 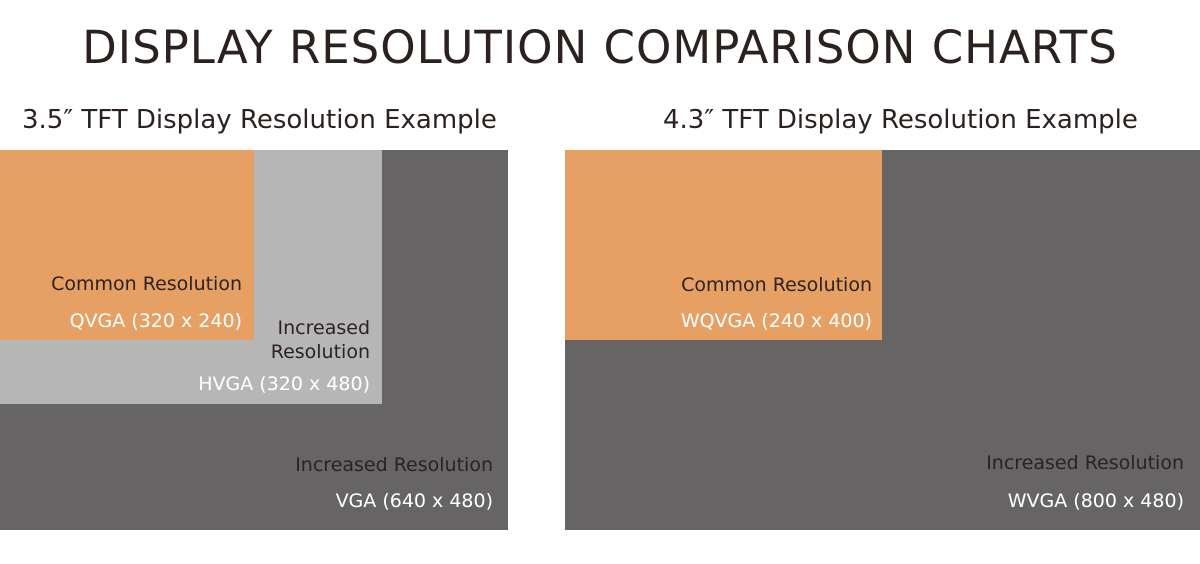 I want to click on vga-heading: Increased Resolution, so click(x=394, y=465).